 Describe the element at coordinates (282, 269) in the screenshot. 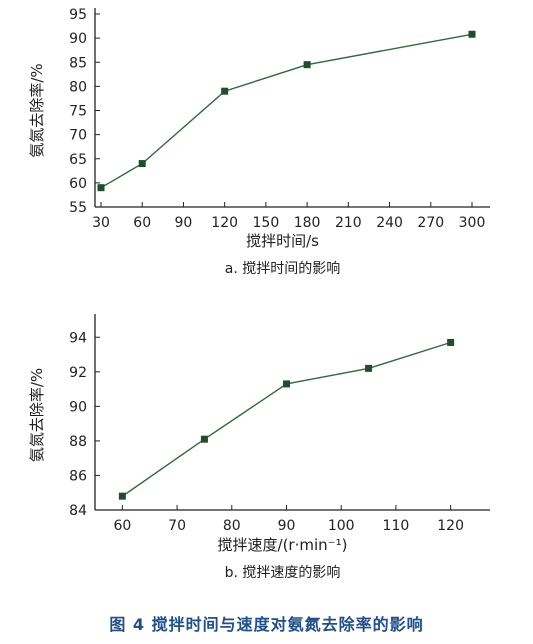

I see `c1-sub-caption: a. 搅拌时间的影响` at that location.